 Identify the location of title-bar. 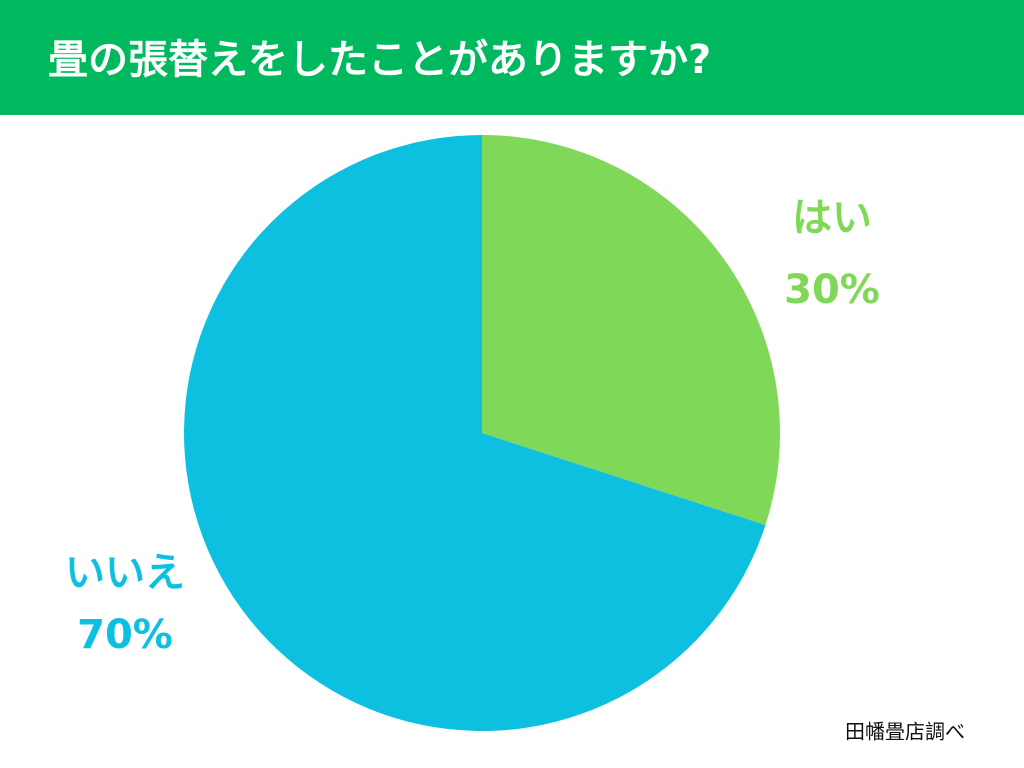
(512, 57).